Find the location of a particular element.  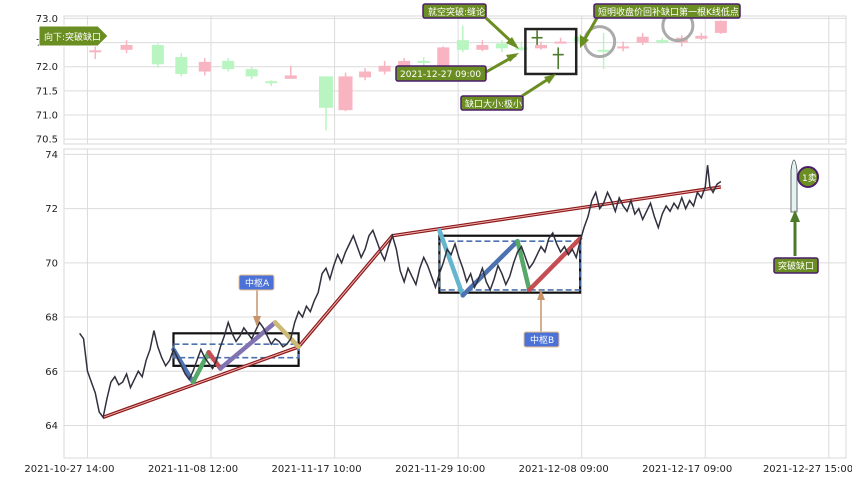

x-tick-label: 2021-12-08 09:00 is located at coordinates (564, 469).